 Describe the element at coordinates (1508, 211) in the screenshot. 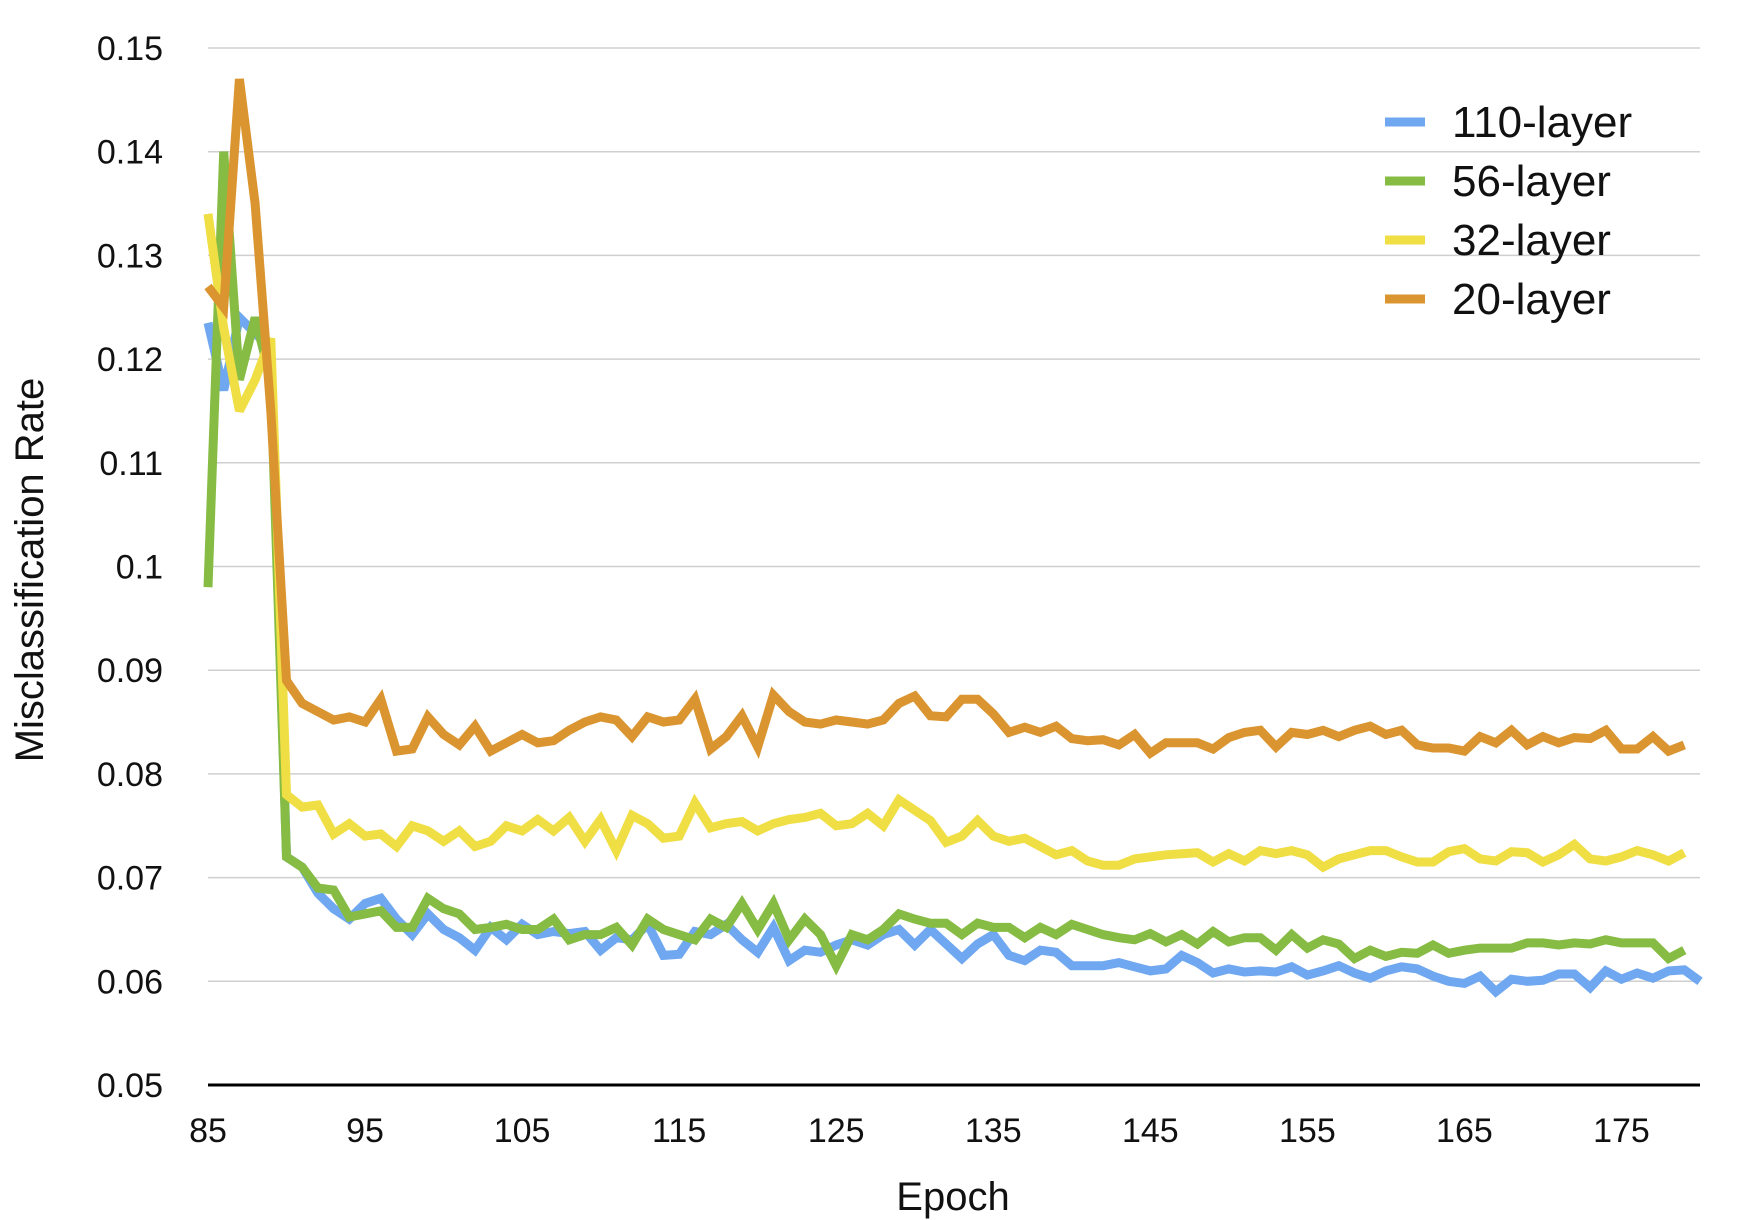

I see `legend: 110-layer 56-layer 32-layer 20-layer` at that location.